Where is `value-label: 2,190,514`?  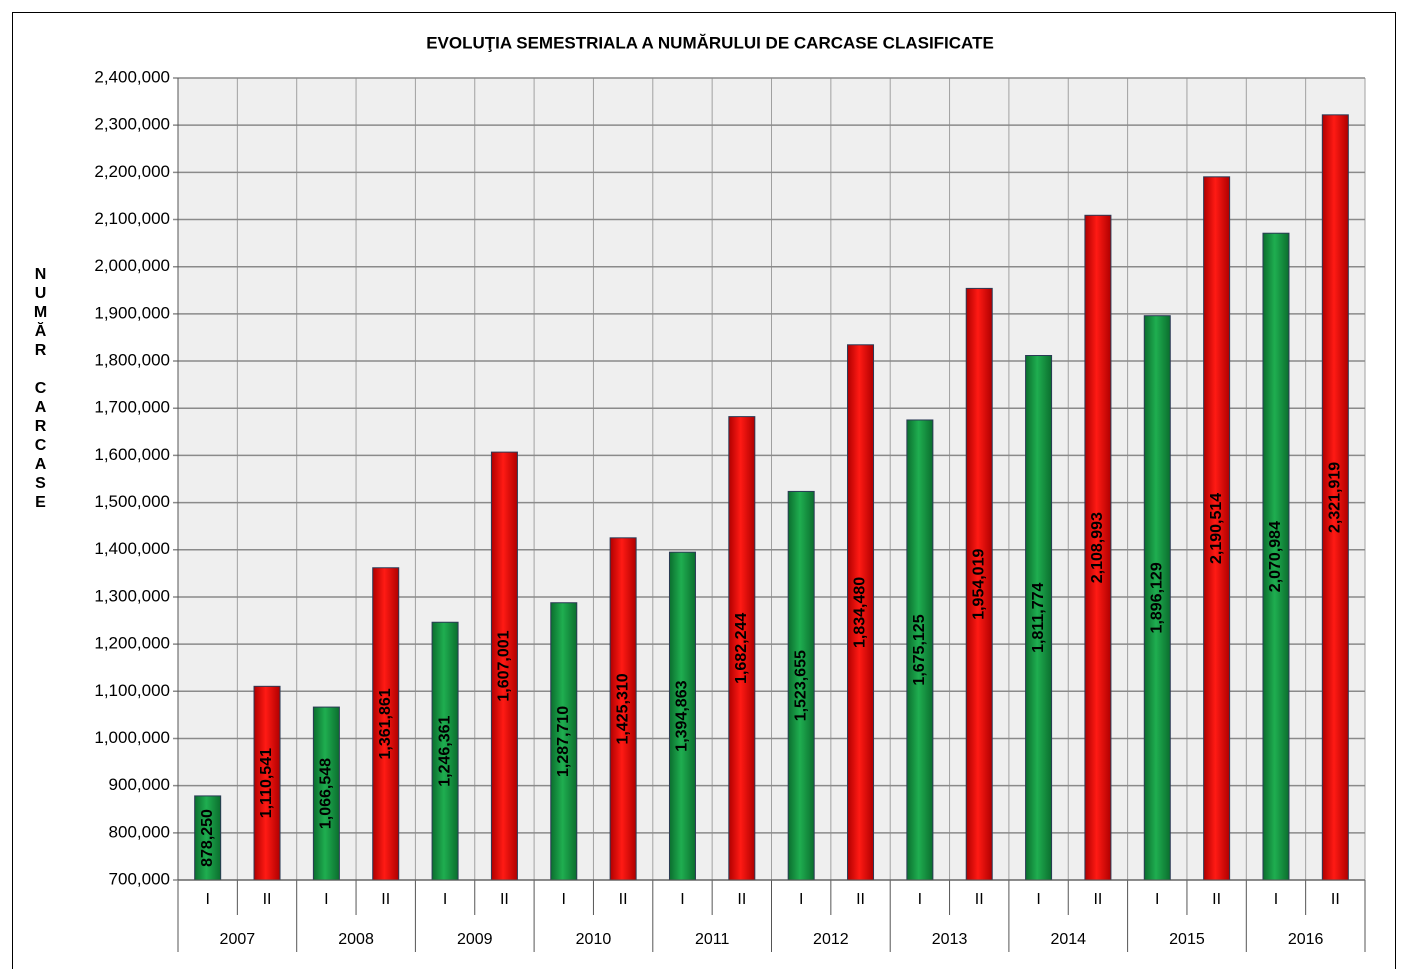 value-label: 2,190,514 is located at coordinates (1216, 528).